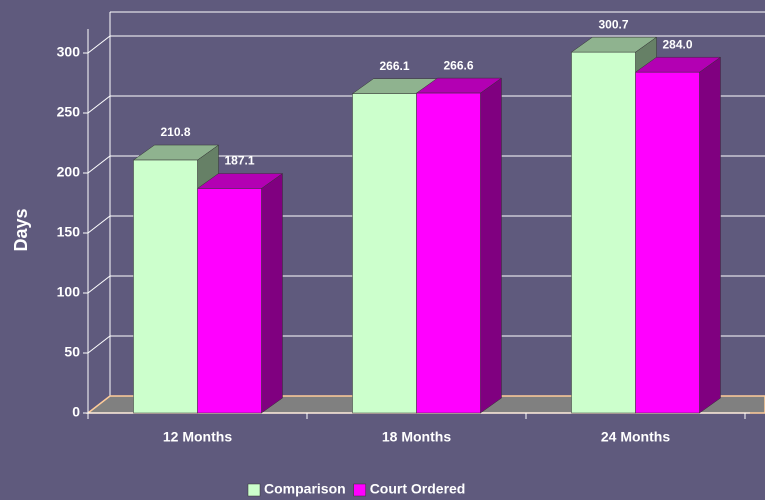 Image resolution: width=765 pixels, height=500 pixels. Describe the element at coordinates (69, 112) in the screenshot. I see `y-tick-label: 250` at that location.